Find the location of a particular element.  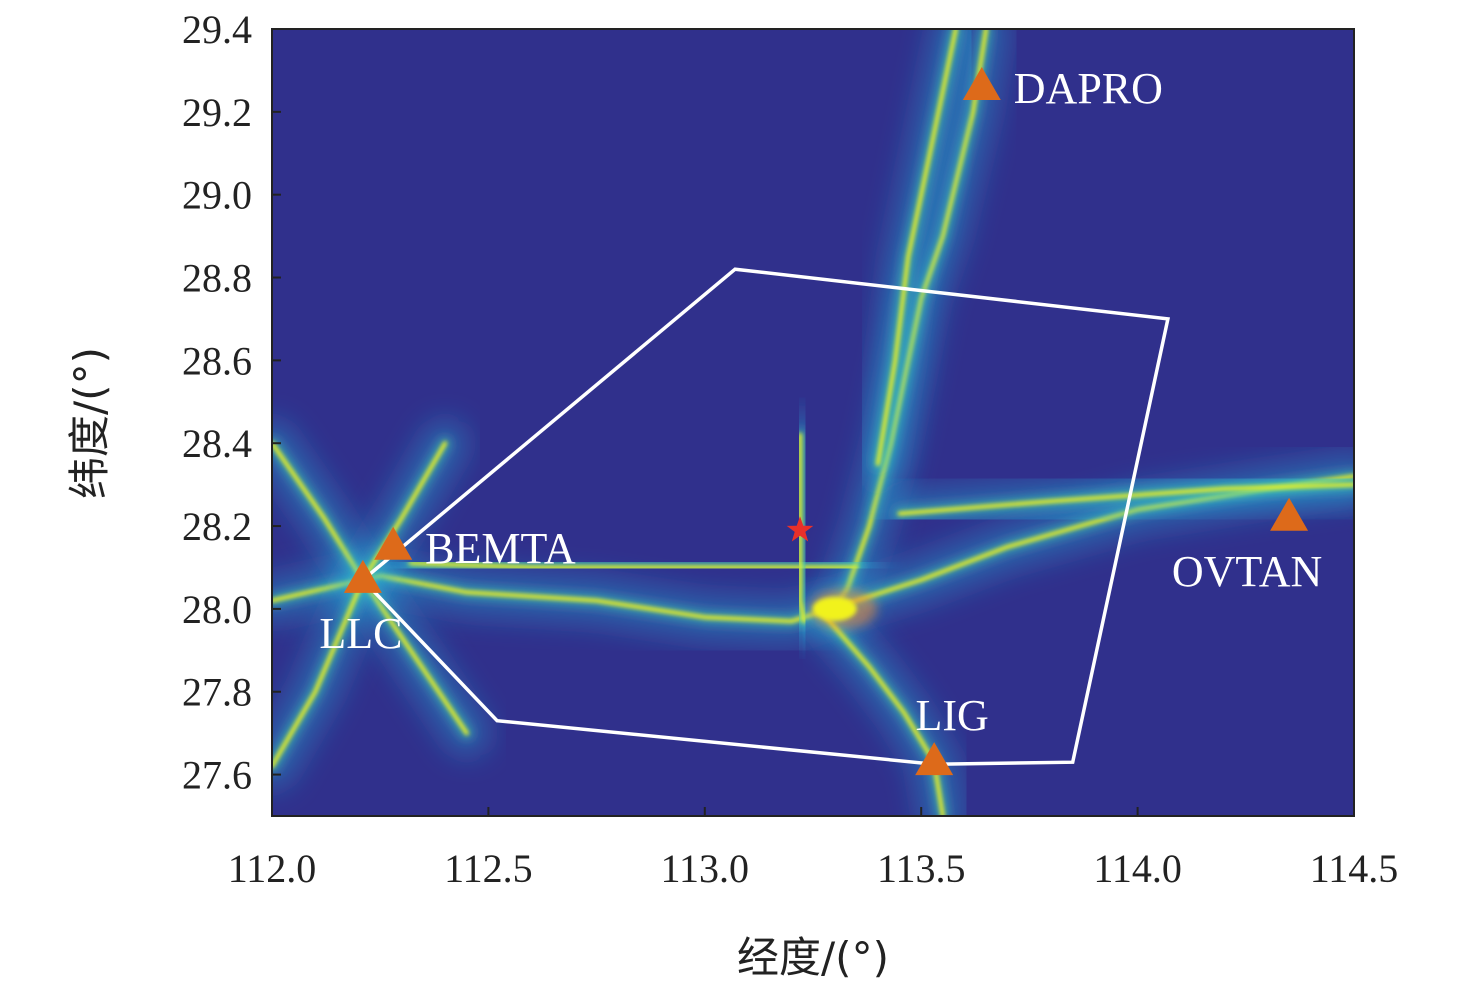

hotspot-core is located at coordinates (834, 608).